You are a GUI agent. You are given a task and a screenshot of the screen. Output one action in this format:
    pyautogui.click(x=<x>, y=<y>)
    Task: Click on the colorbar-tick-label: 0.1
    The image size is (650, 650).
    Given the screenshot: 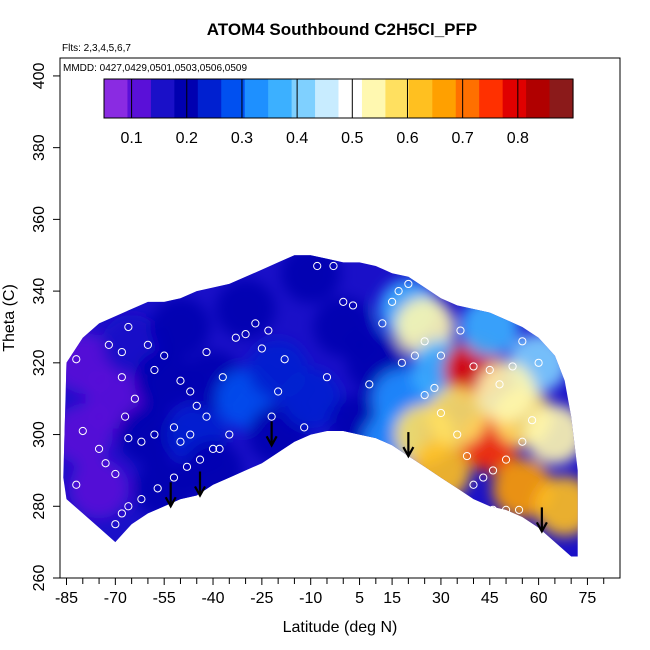 What is the action you would take?
    pyautogui.click(x=131, y=138)
    